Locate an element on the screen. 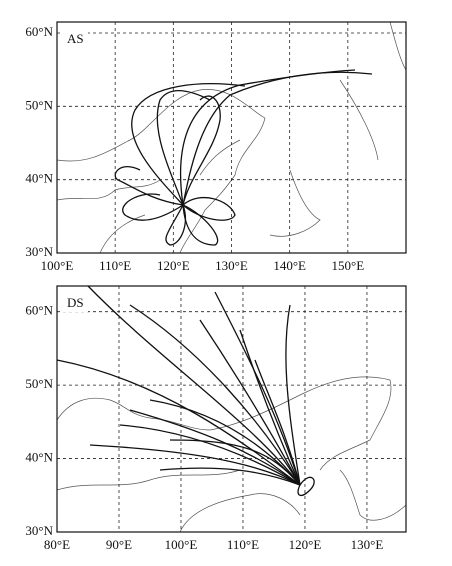 The image size is (452, 566). panel-label: DS is located at coordinates (75, 302).